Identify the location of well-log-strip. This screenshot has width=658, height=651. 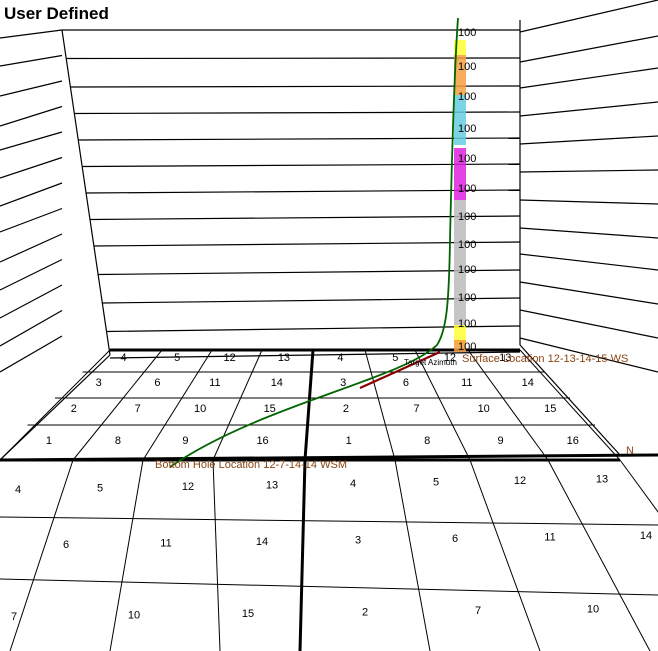
(460, 196).